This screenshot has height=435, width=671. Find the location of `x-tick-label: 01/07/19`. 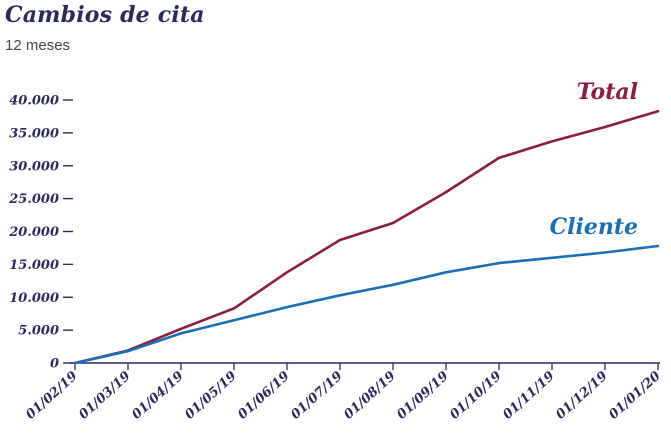

x-tick-label: 01/07/19 is located at coordinates (316, 396).